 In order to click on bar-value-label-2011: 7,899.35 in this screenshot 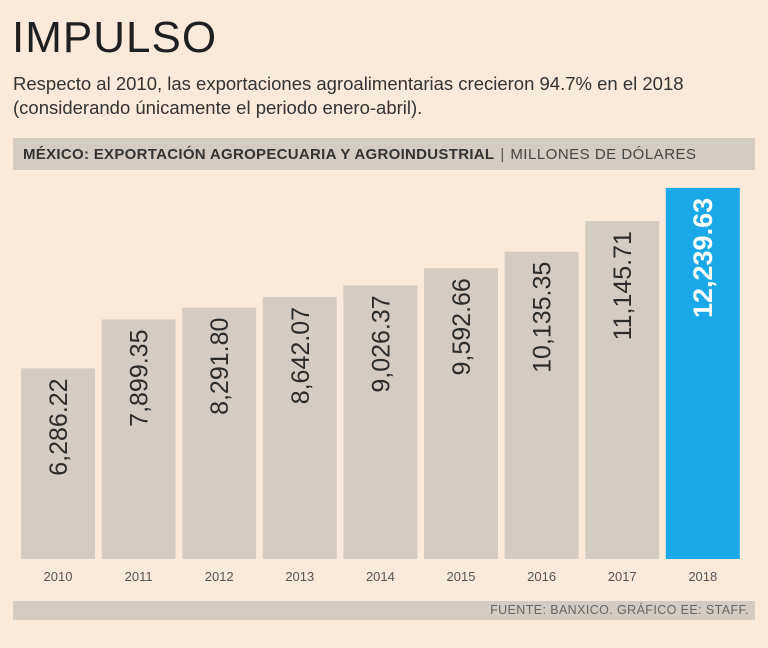, I will do `click(140, 377)`.